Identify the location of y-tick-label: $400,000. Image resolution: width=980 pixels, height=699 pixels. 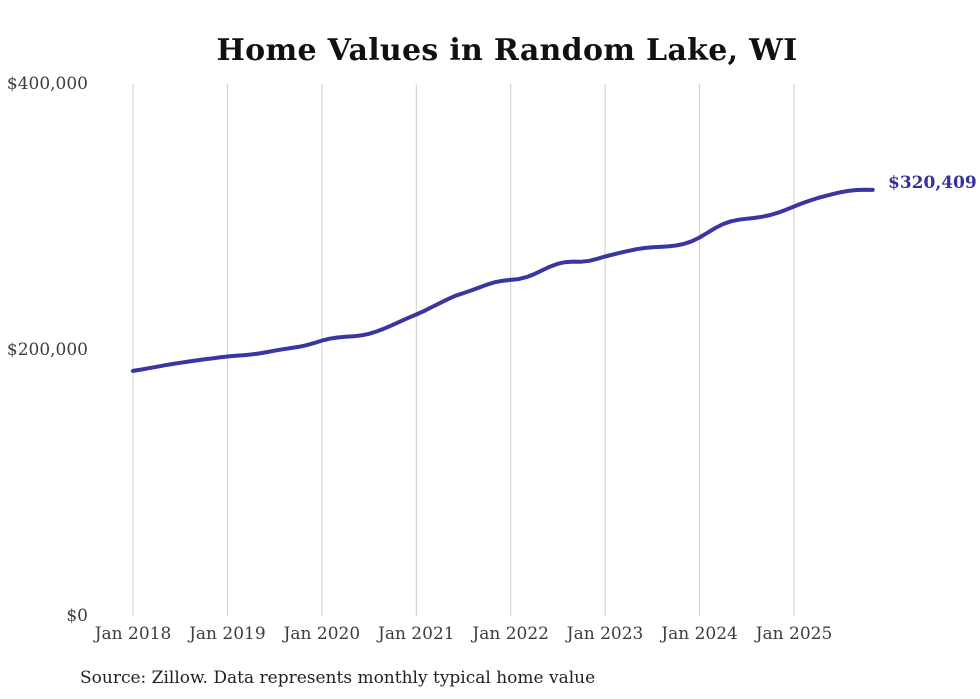
(47, 84).